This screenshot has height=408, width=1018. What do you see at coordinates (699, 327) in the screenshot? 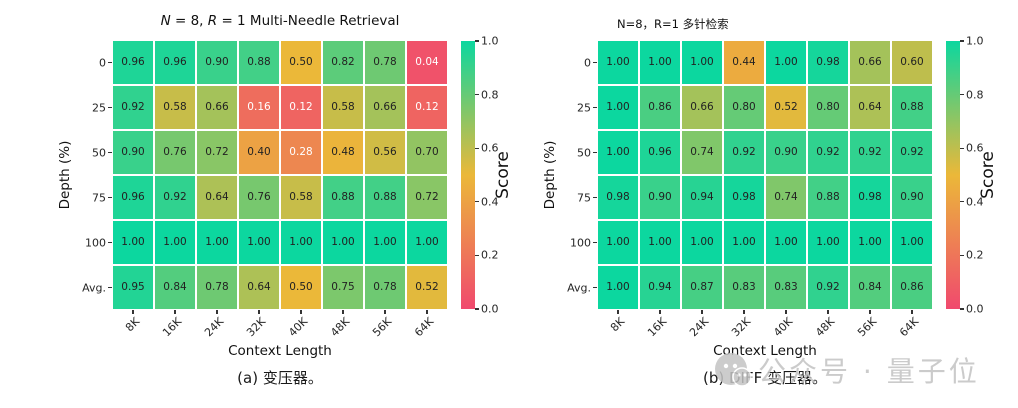
I see `x-tick-label: 24K` at bounding box center [699, 327].